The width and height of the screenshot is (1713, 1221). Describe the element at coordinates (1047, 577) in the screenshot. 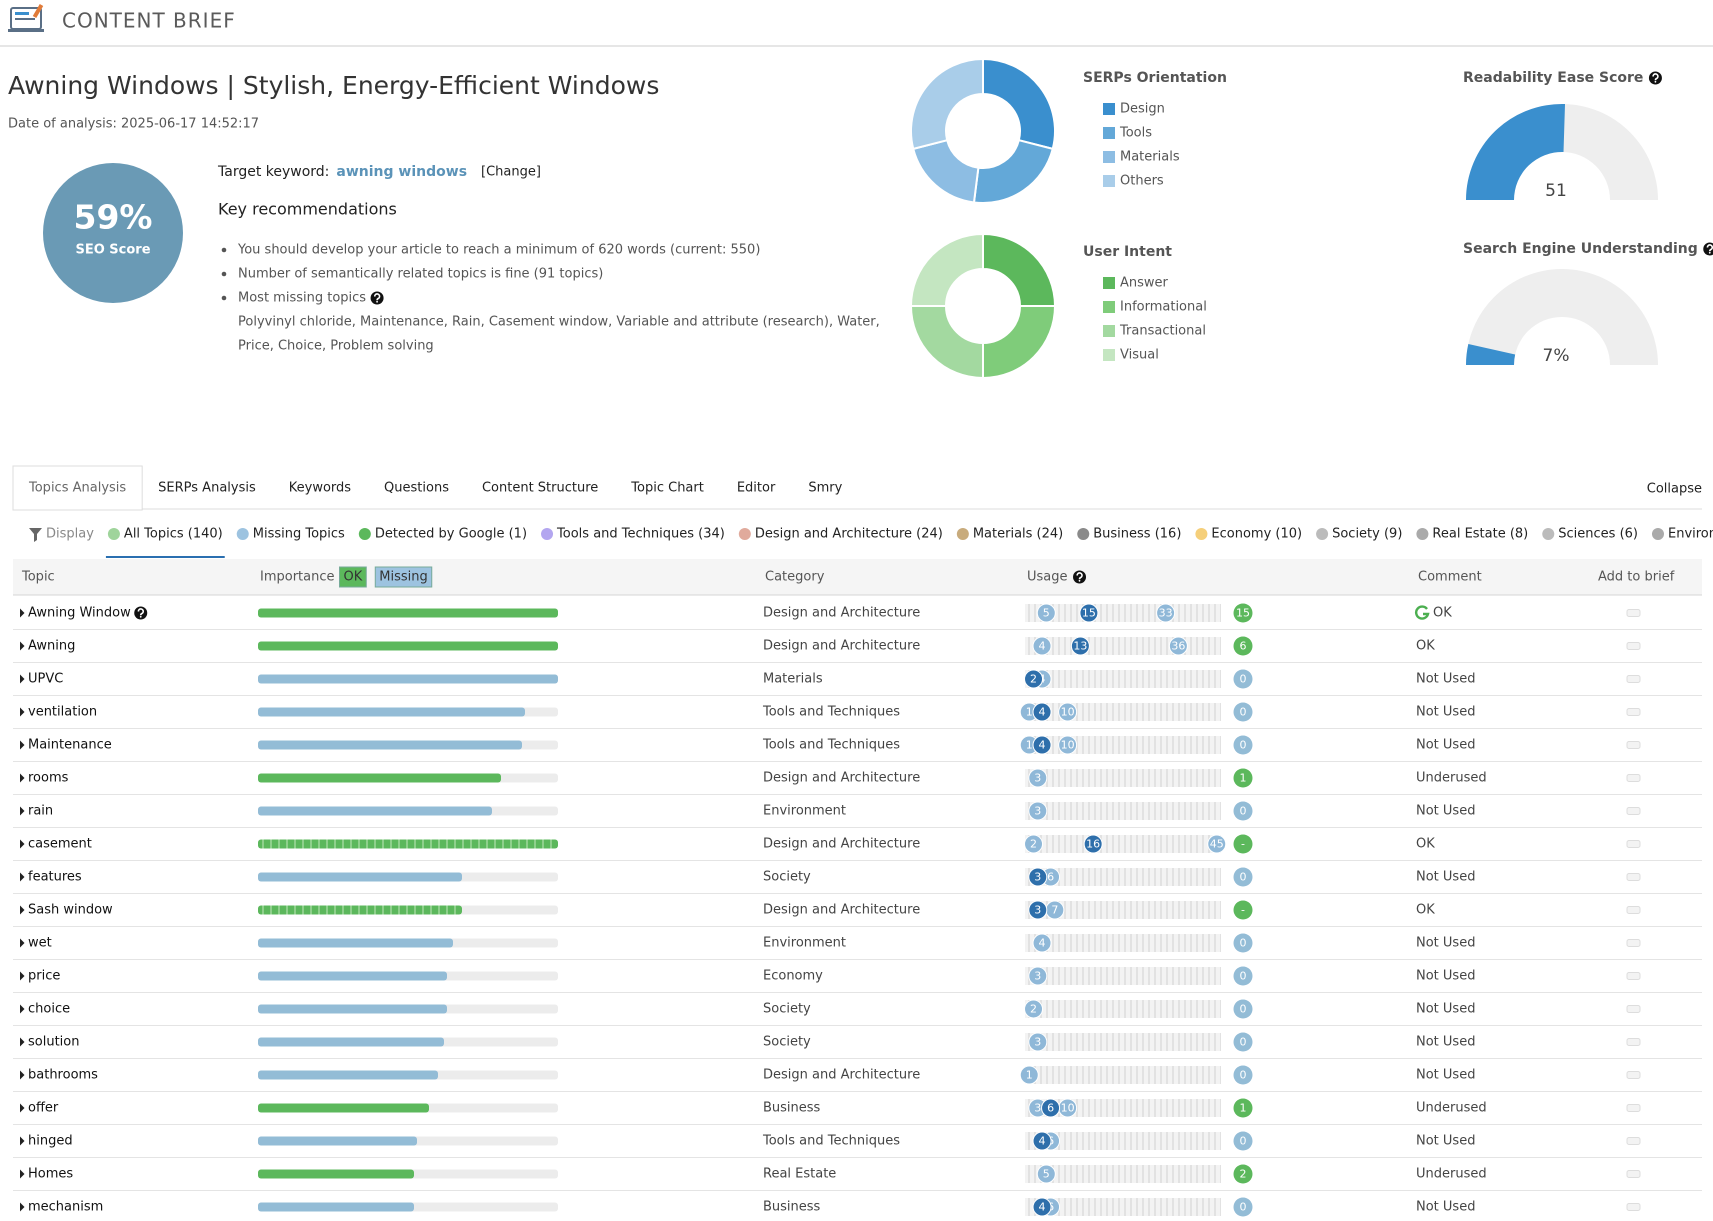

I see `column-header: Usage` at that location.